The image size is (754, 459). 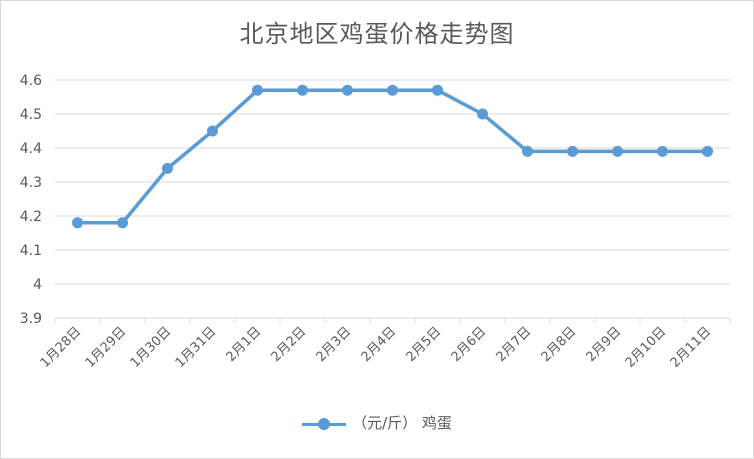 I want to click on x-tick-label: 1月28日, so click(x=61, y=347).